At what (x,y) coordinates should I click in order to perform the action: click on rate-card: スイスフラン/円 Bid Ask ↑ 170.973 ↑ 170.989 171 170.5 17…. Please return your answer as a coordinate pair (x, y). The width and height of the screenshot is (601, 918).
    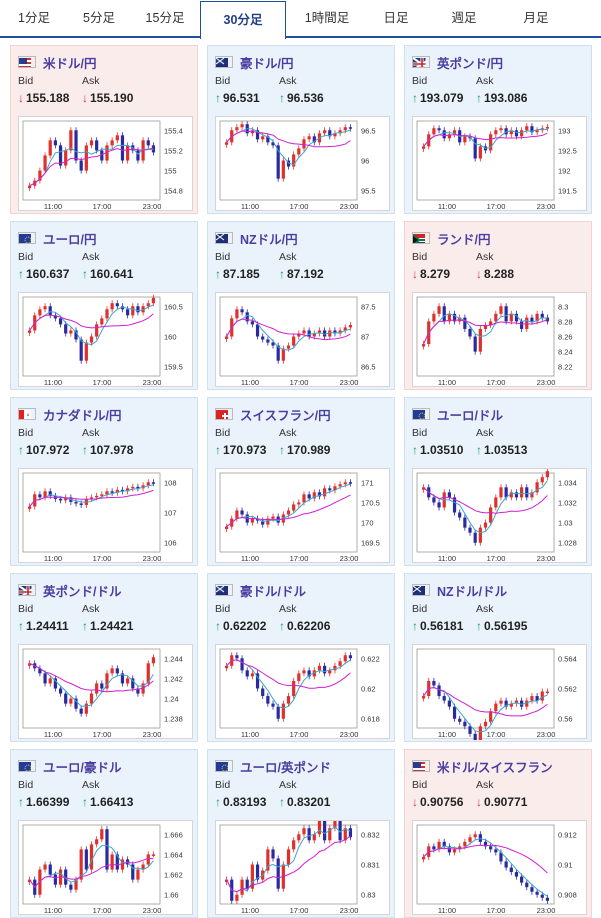
    Looking at the image, I should click on (301, 481).